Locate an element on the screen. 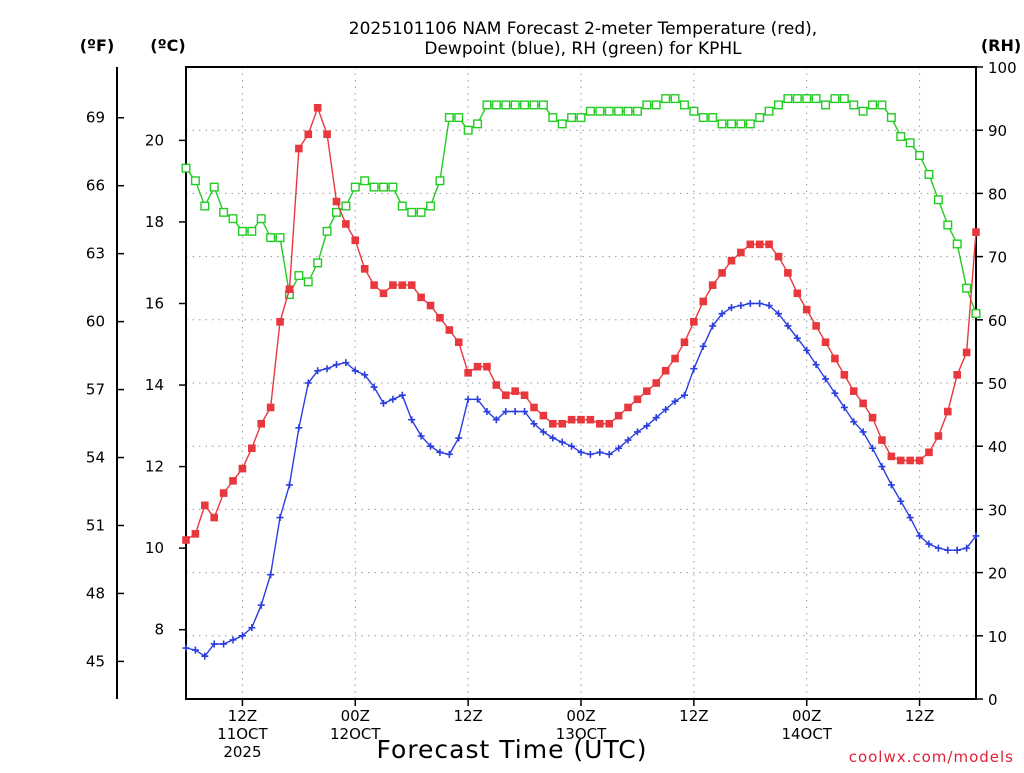 Image resolution: width=1024 pixels, height=773 pixels. fahrenheit-tick-label: 63 is located at coordinates (95, 254).